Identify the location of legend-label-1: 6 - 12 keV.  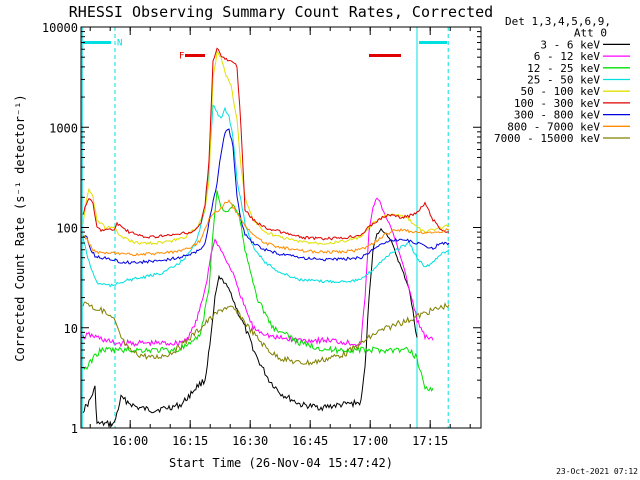
(567, 56).